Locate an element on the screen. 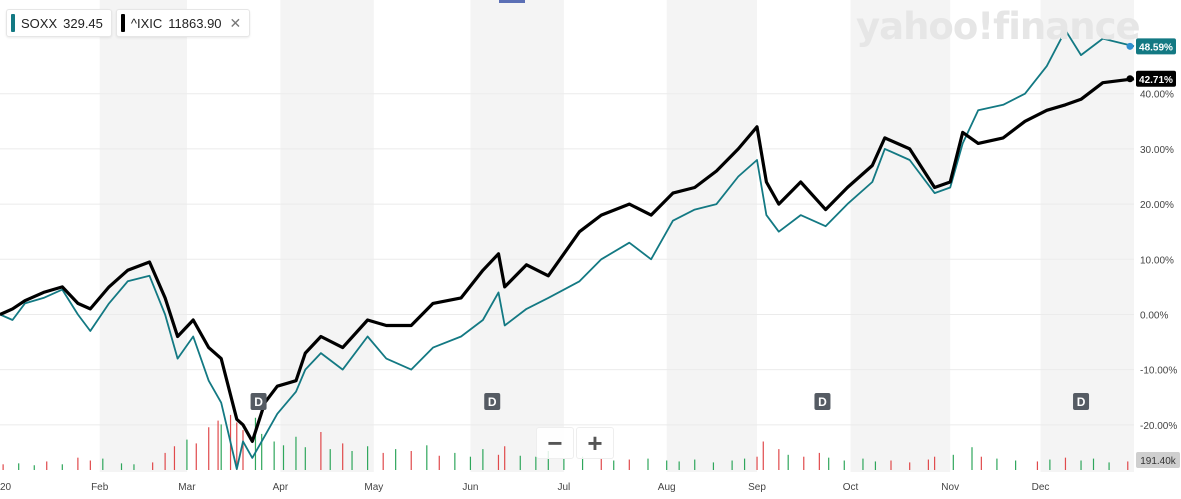 Image resolution: width=1181 pixels, height=499 pixels. x-tick-label: Jul is located at coordinates (563, 487).